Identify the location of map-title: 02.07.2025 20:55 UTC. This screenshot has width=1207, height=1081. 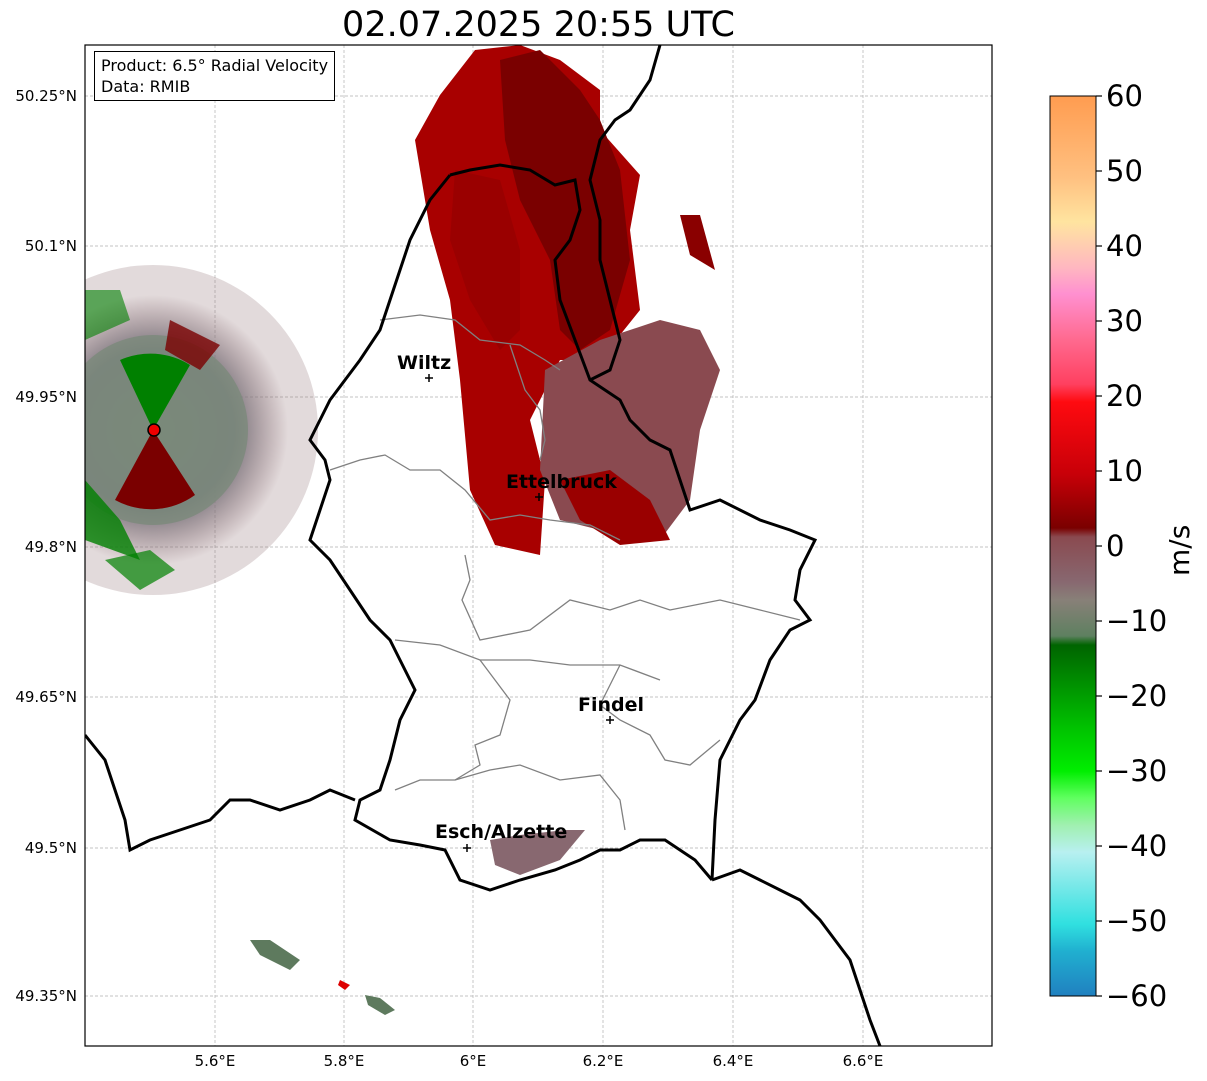
(538, 25).